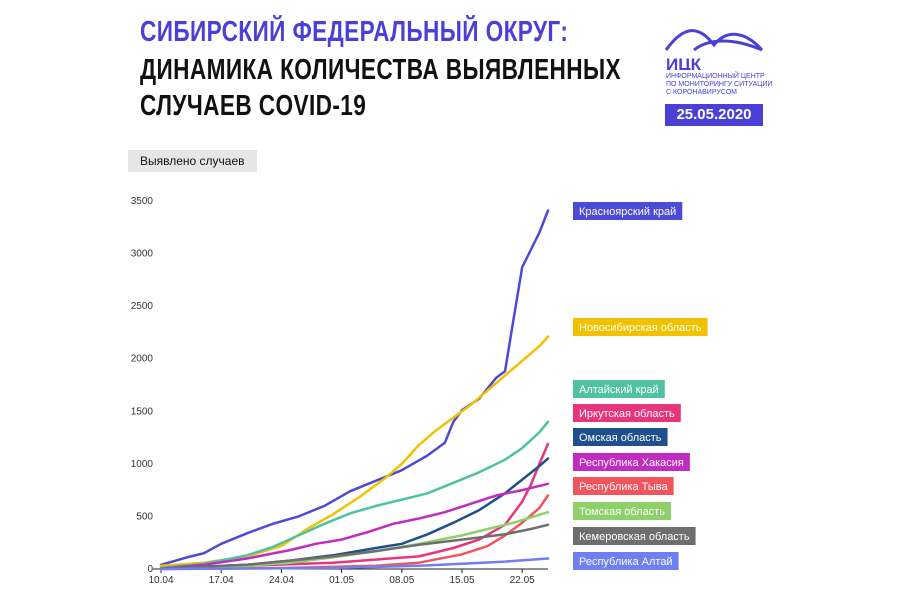 This screenshot has width=900, height=600. I want to click on legend-label-9: Кемеровская область, so click(634, 537).